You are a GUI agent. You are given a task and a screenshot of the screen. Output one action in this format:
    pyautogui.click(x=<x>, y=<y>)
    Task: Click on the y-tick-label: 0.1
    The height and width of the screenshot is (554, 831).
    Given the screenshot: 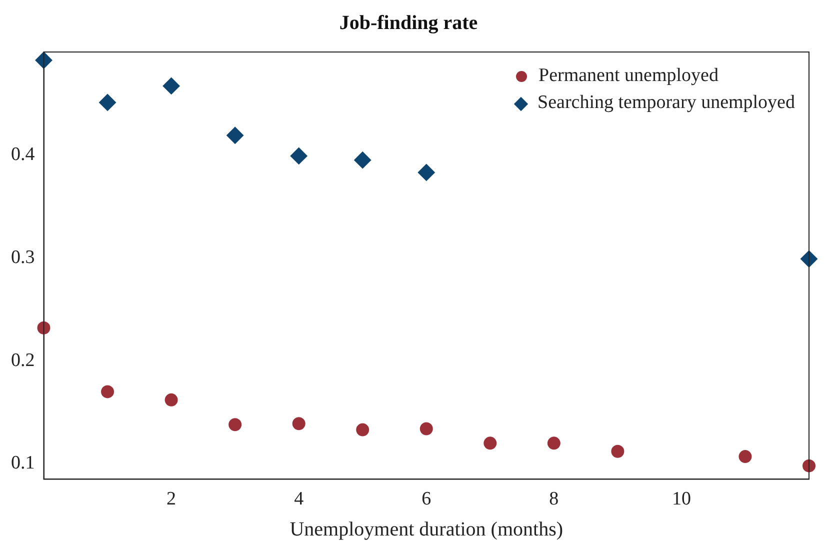 What is the action you would take?
    pyautogui.click(x=23, y=463)
    